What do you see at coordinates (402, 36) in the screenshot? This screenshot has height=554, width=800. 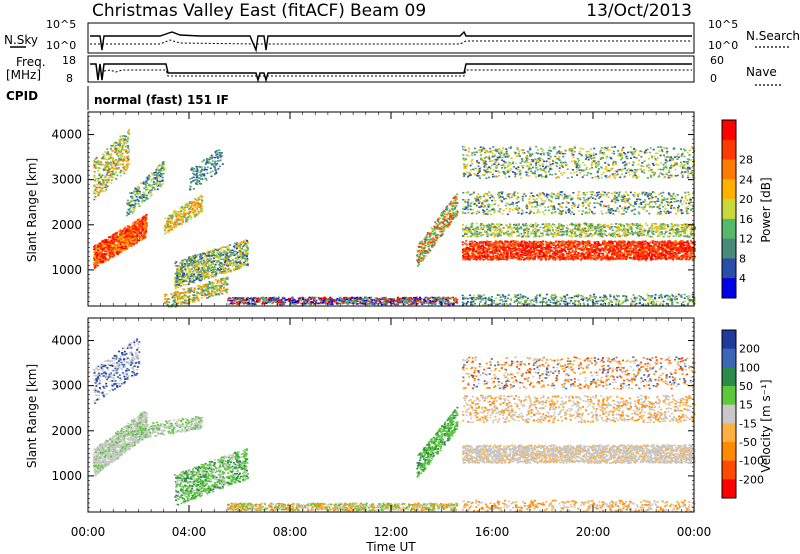 I see `noise-panel: N.Sky 10^5 10^0 10^5 10^0 N.Search` at bounding box center [402, 36].